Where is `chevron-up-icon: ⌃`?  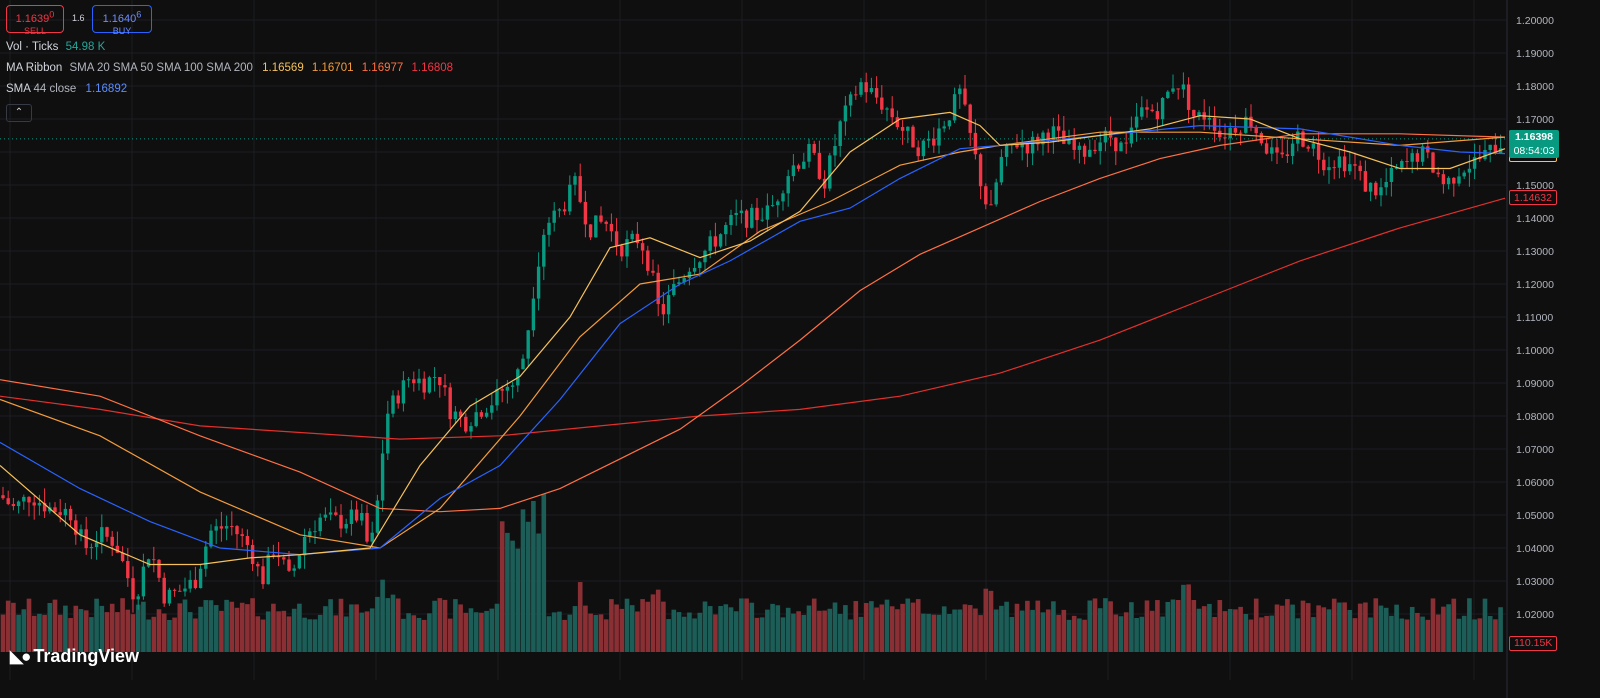
chevron-up-icon: ⌃ is located at coordinates (19, 113).